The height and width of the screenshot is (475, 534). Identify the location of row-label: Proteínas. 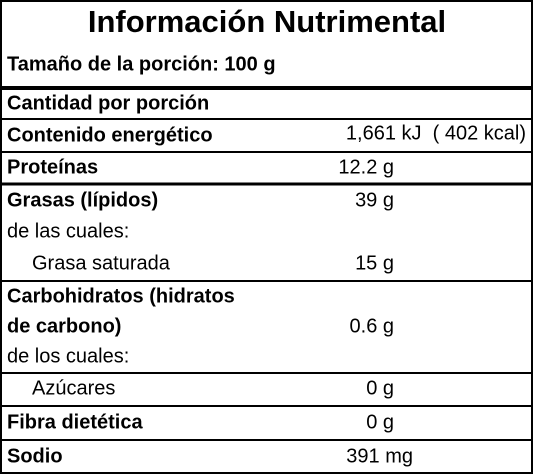
(52, 167).